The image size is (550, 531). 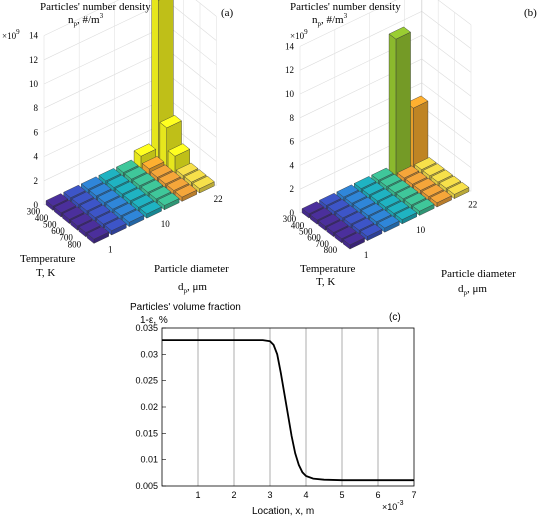 I want to click on panel-c-grid, so click(x=288, y=407).